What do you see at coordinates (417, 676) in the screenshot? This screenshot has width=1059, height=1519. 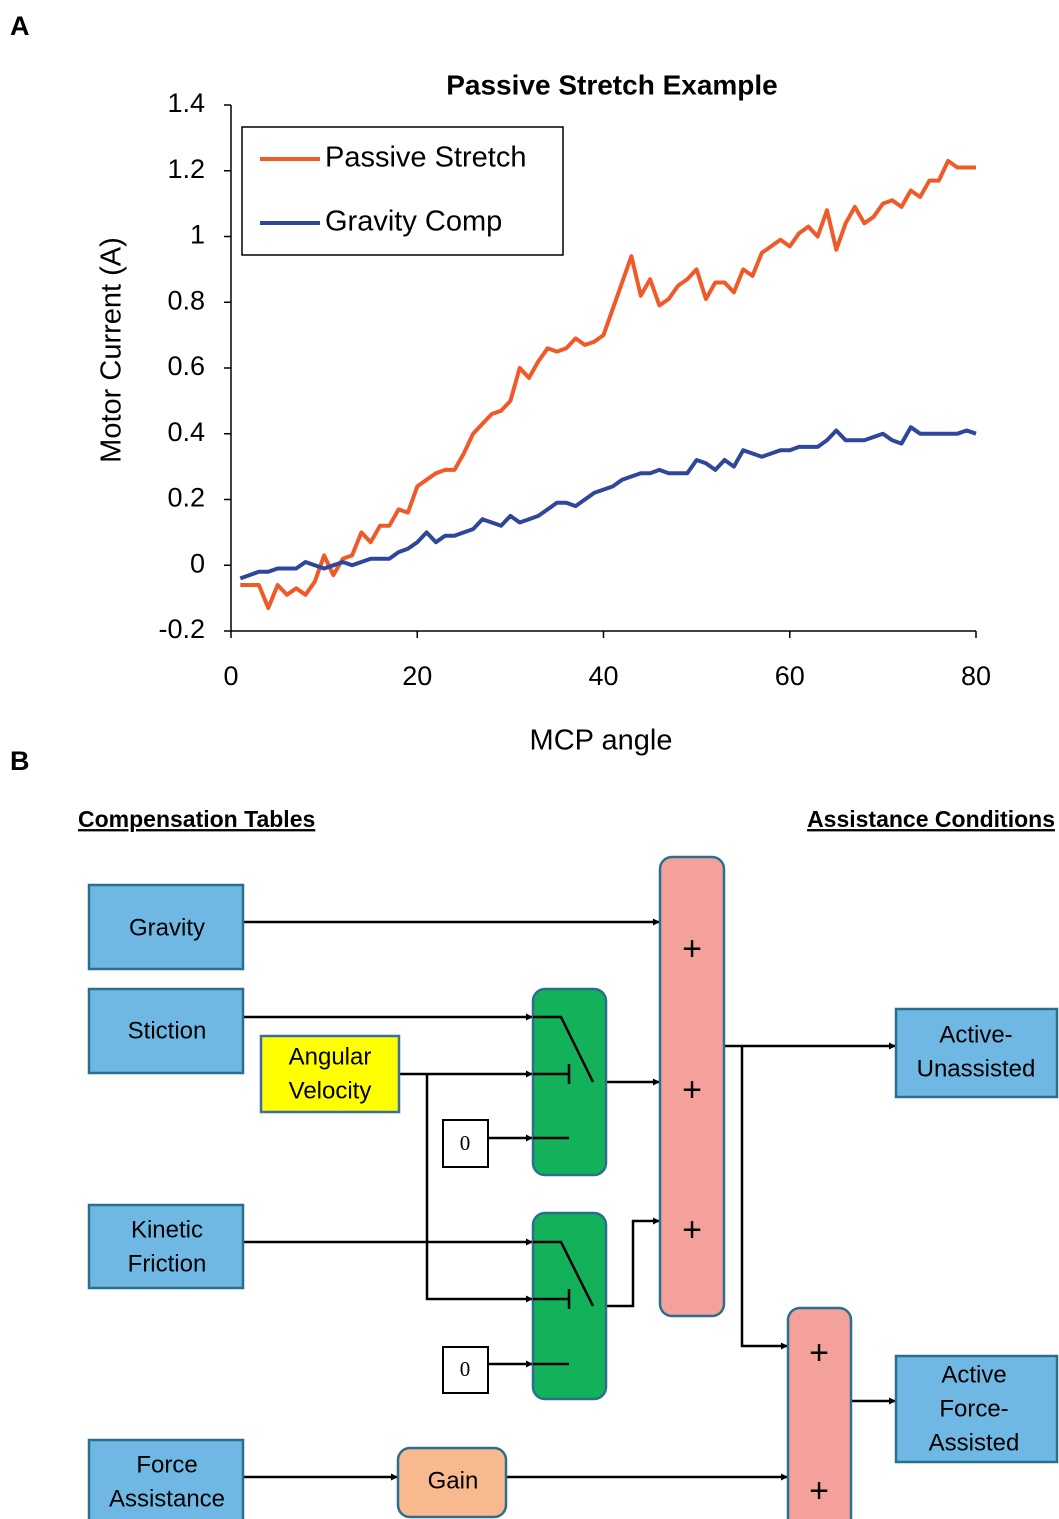 I see `x-tick-label: 20` at bounding box center [417, 676].